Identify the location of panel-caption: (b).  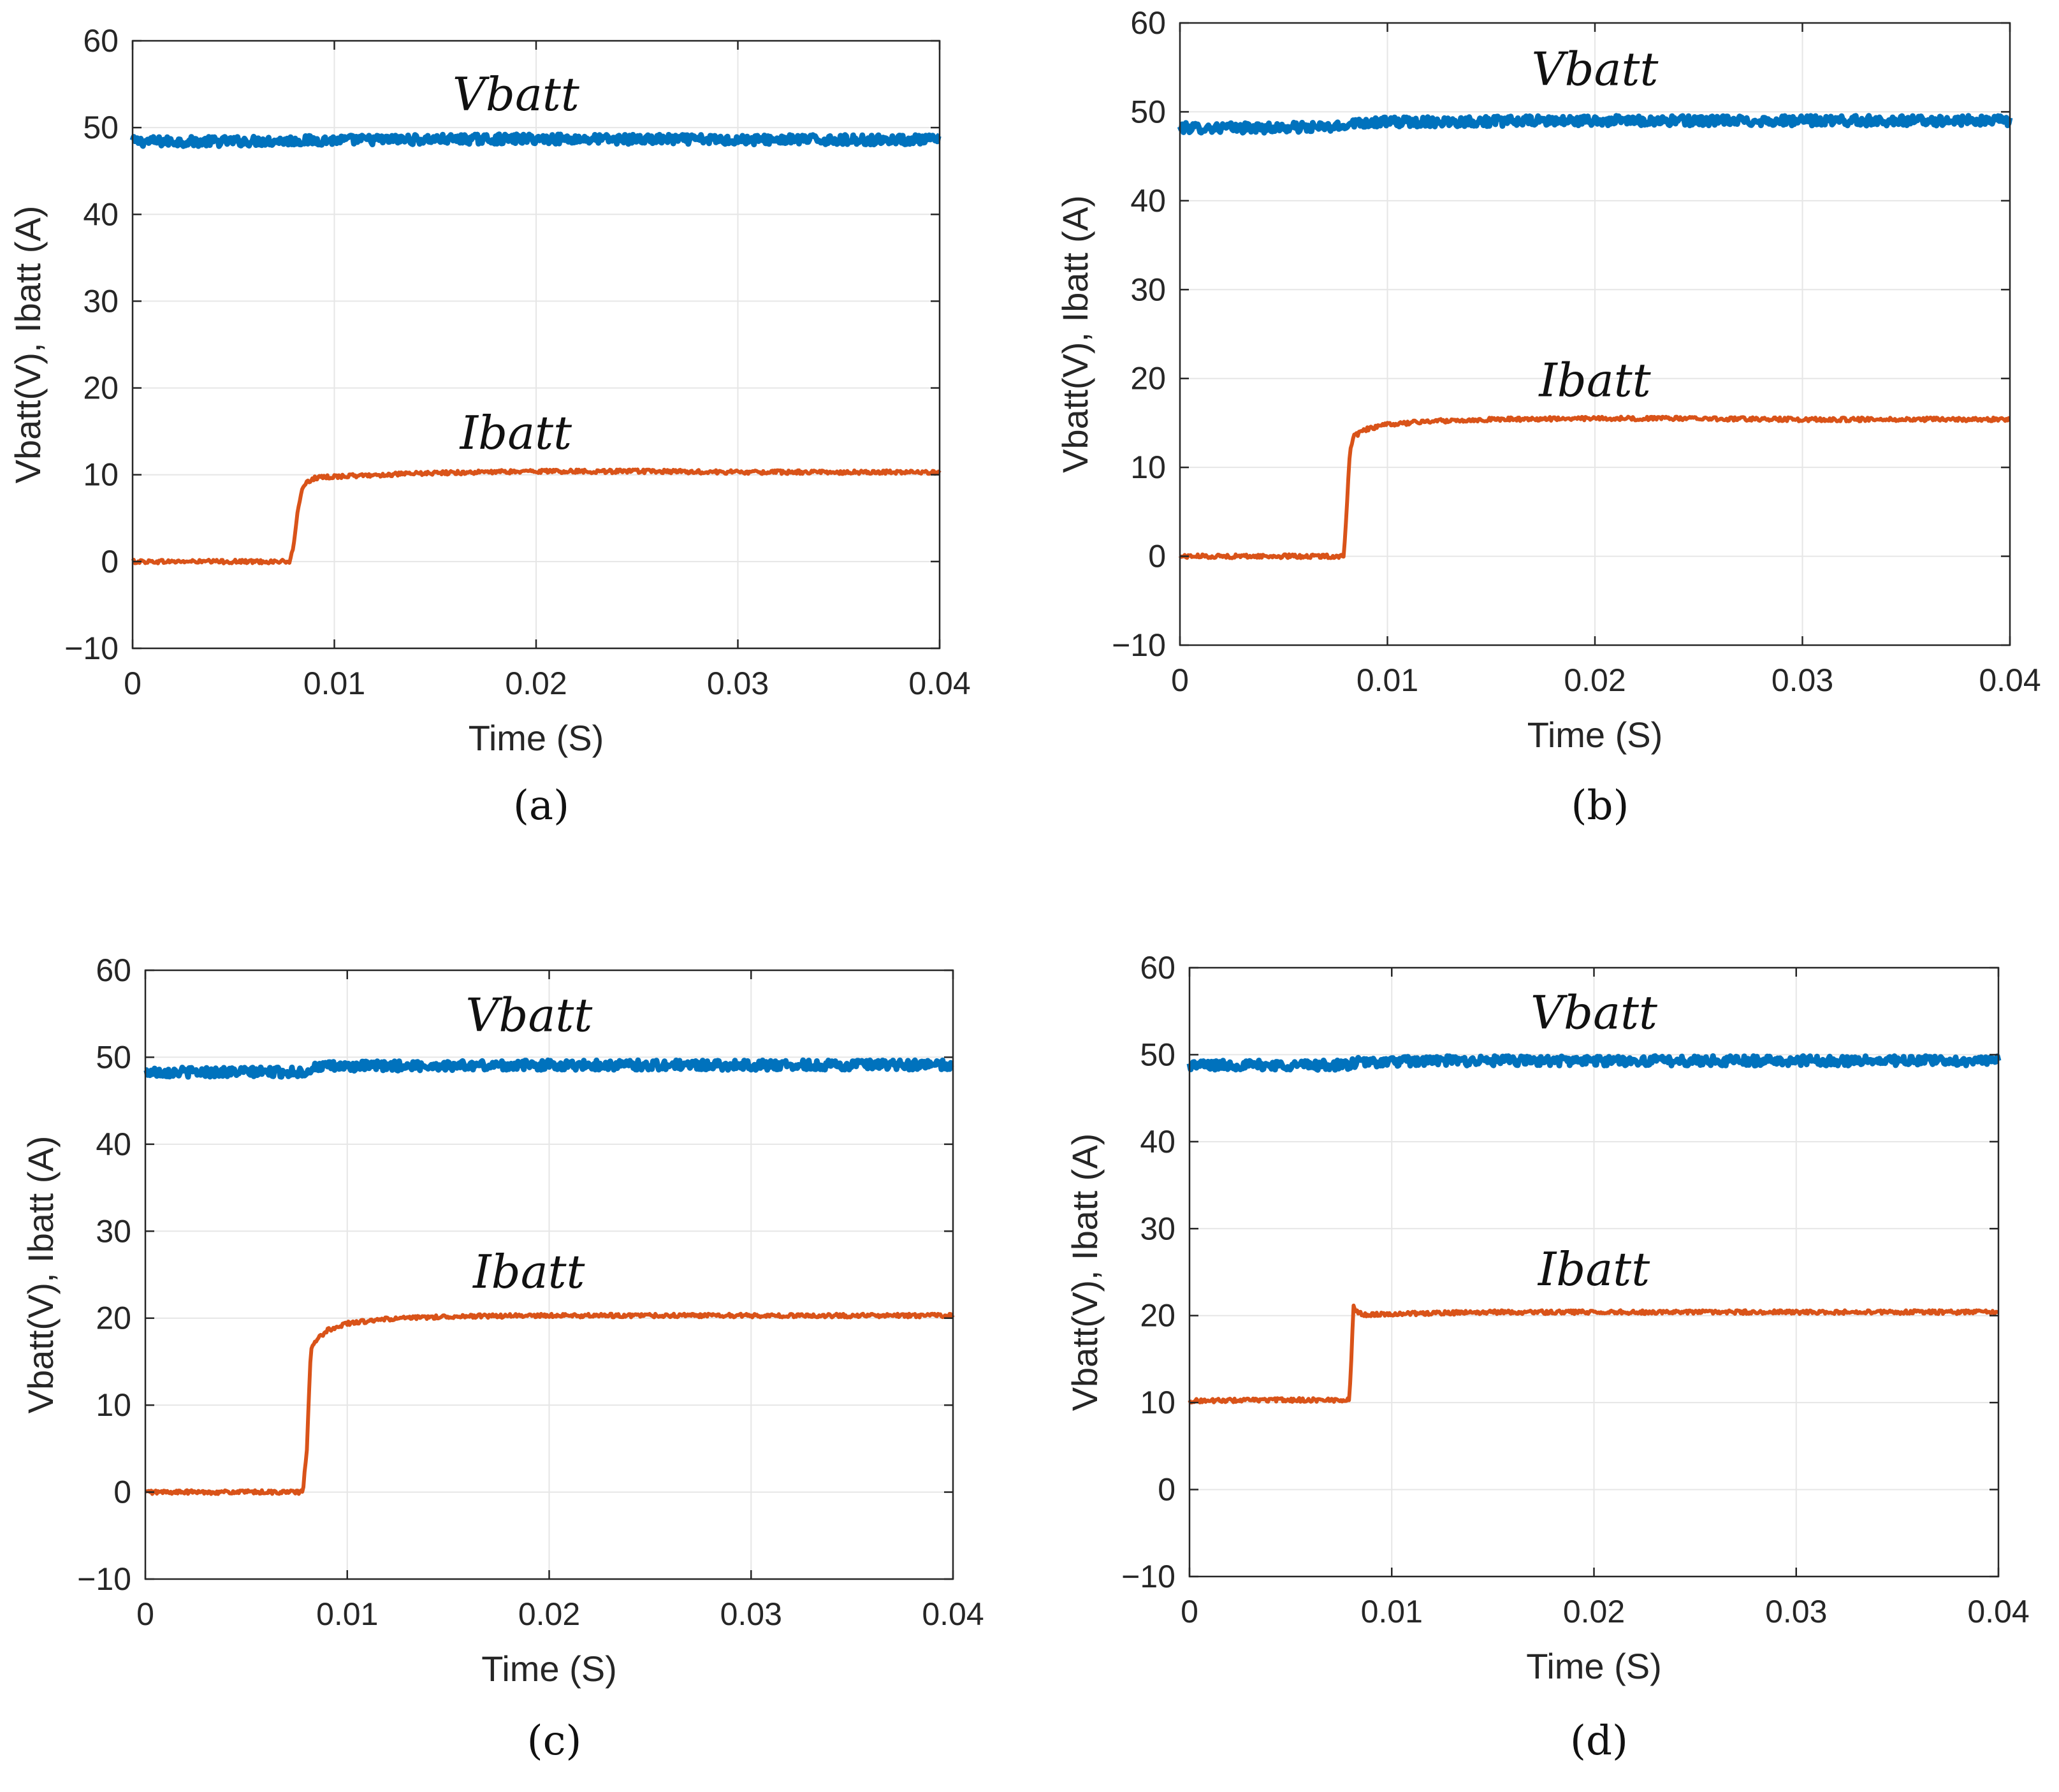
(1600, 805).